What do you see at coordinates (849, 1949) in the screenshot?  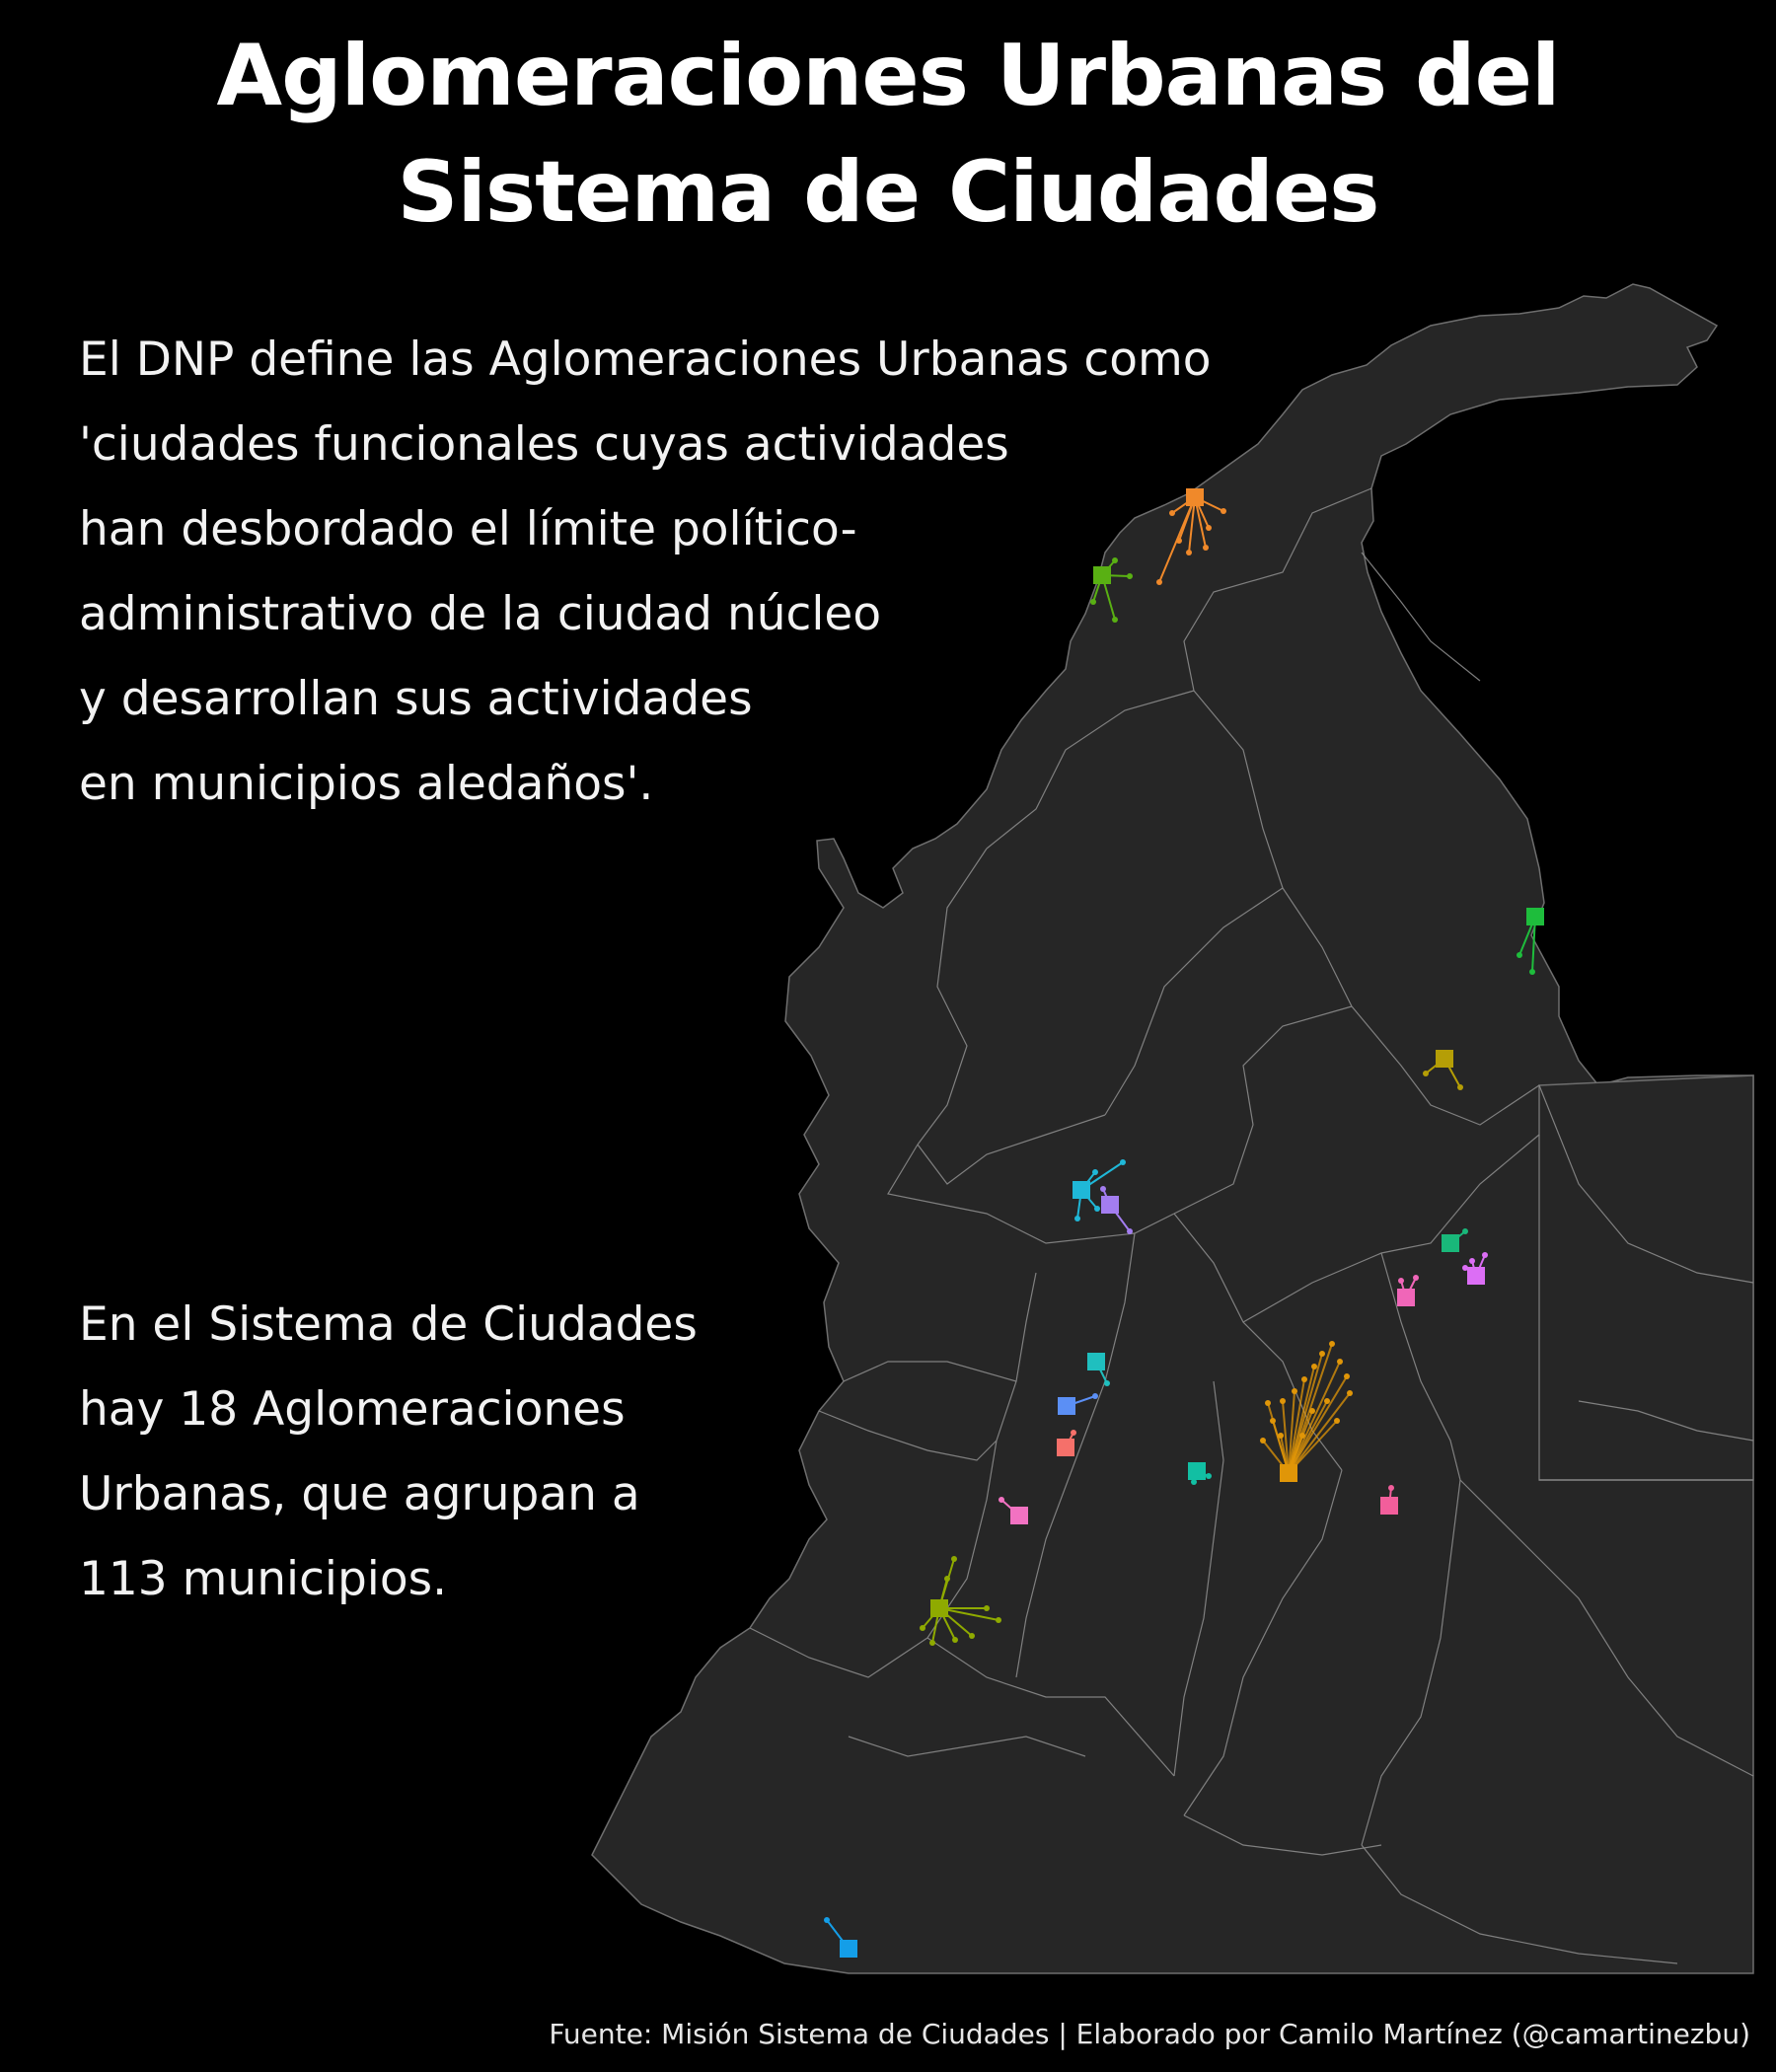 I see `agglomeration-core-pasto` at bounding box center [849, 1949].